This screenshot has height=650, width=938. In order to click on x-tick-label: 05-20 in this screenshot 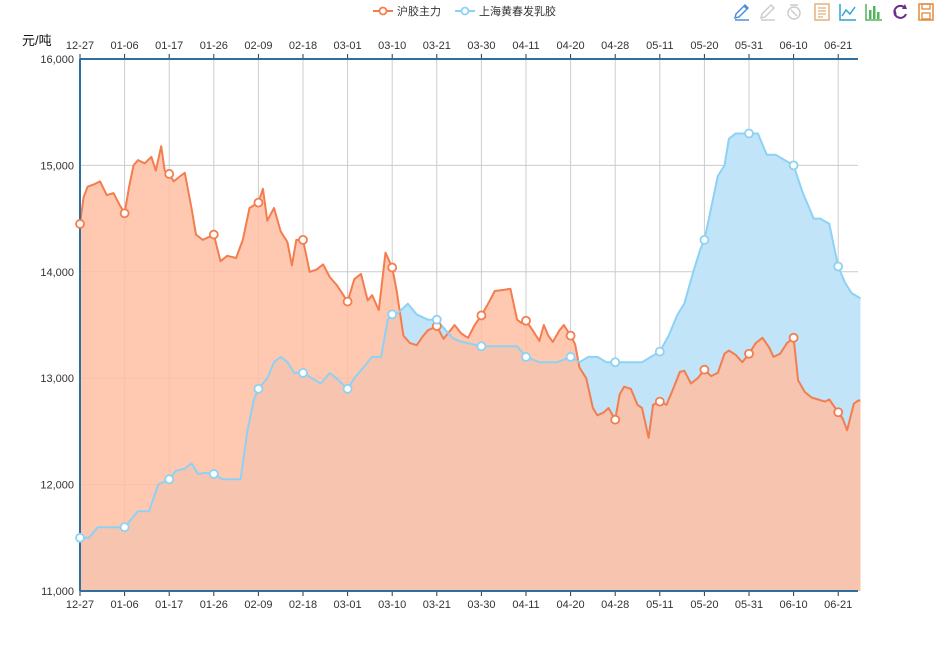, I will do `click(704, 605)`.